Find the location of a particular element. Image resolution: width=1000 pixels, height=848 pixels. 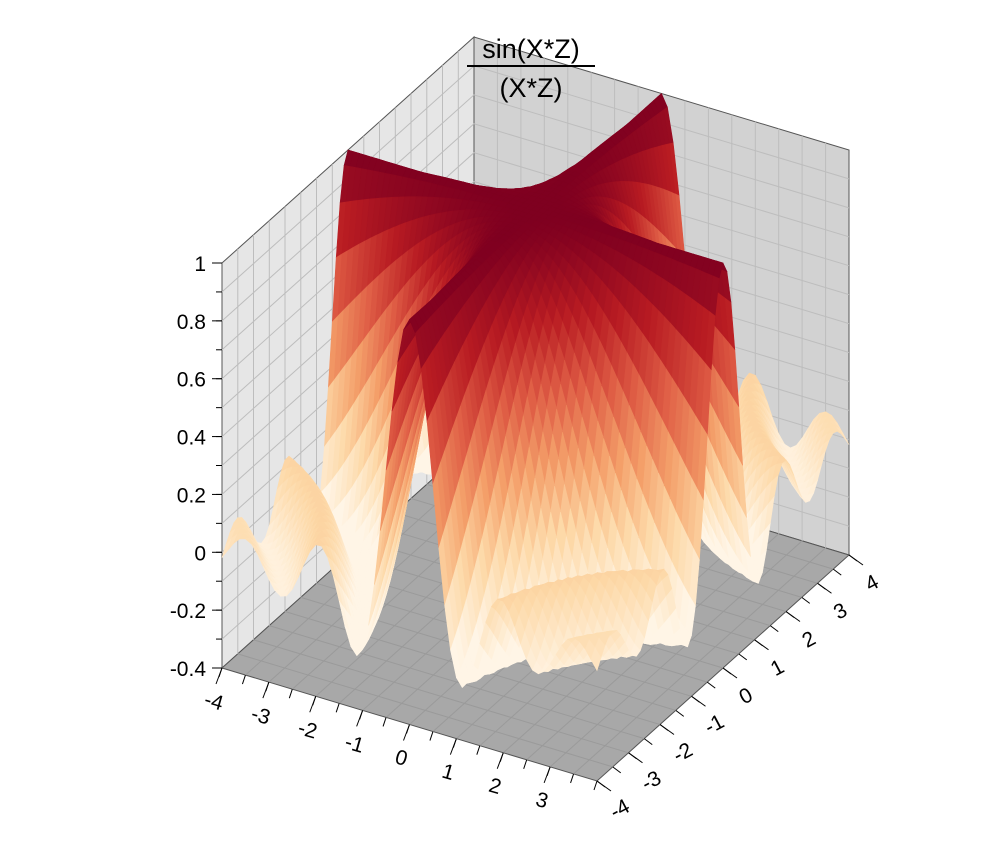

z-tick-label: 0 is located at coordinates (745, 696).